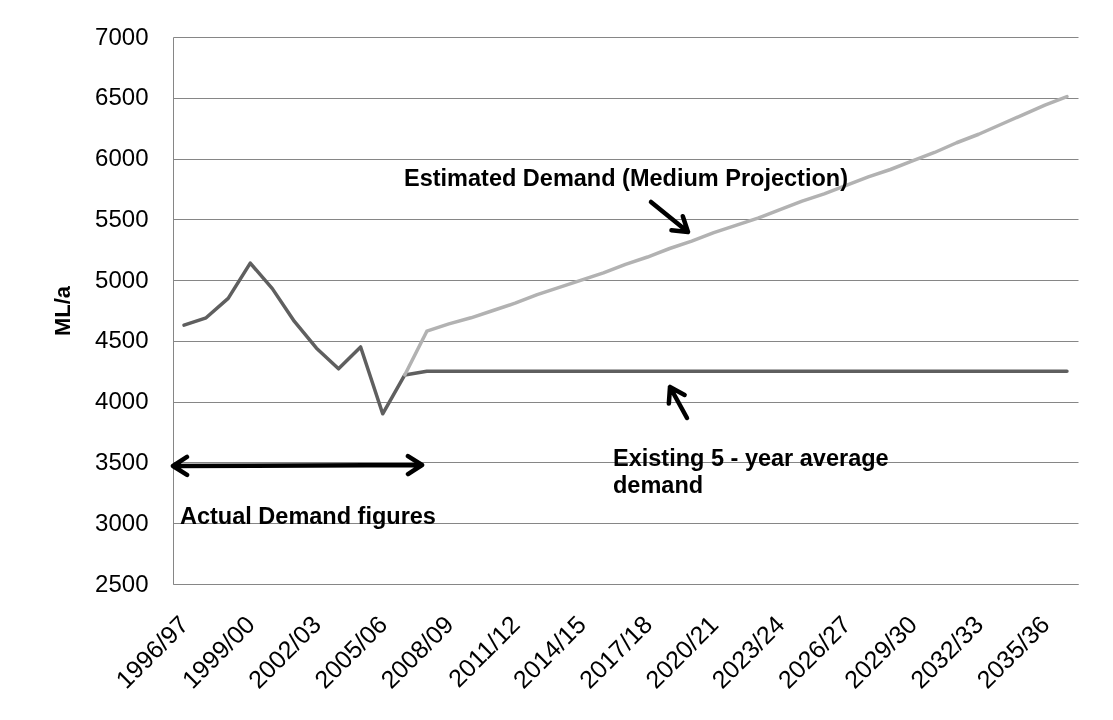  Describe the element at coordinates (751, 471) in the screenshot. I see `annotation: Existing 5 - year average demand` at that location.